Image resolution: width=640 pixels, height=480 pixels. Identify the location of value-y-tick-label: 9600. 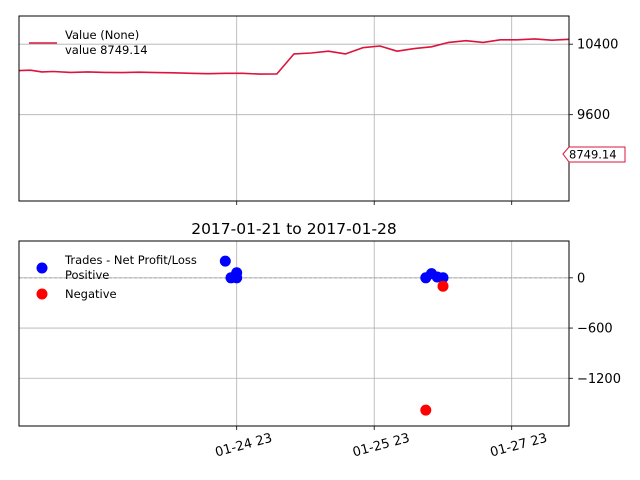
(593, 115).